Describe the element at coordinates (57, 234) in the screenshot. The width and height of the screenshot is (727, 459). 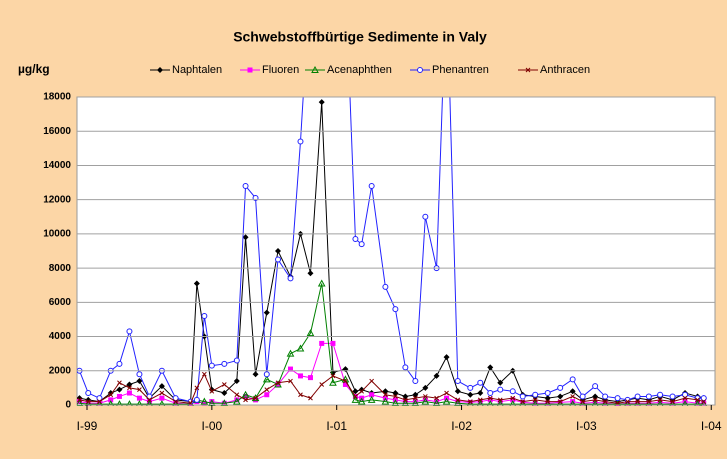
I see `y-tick-label: 10000` at that location.